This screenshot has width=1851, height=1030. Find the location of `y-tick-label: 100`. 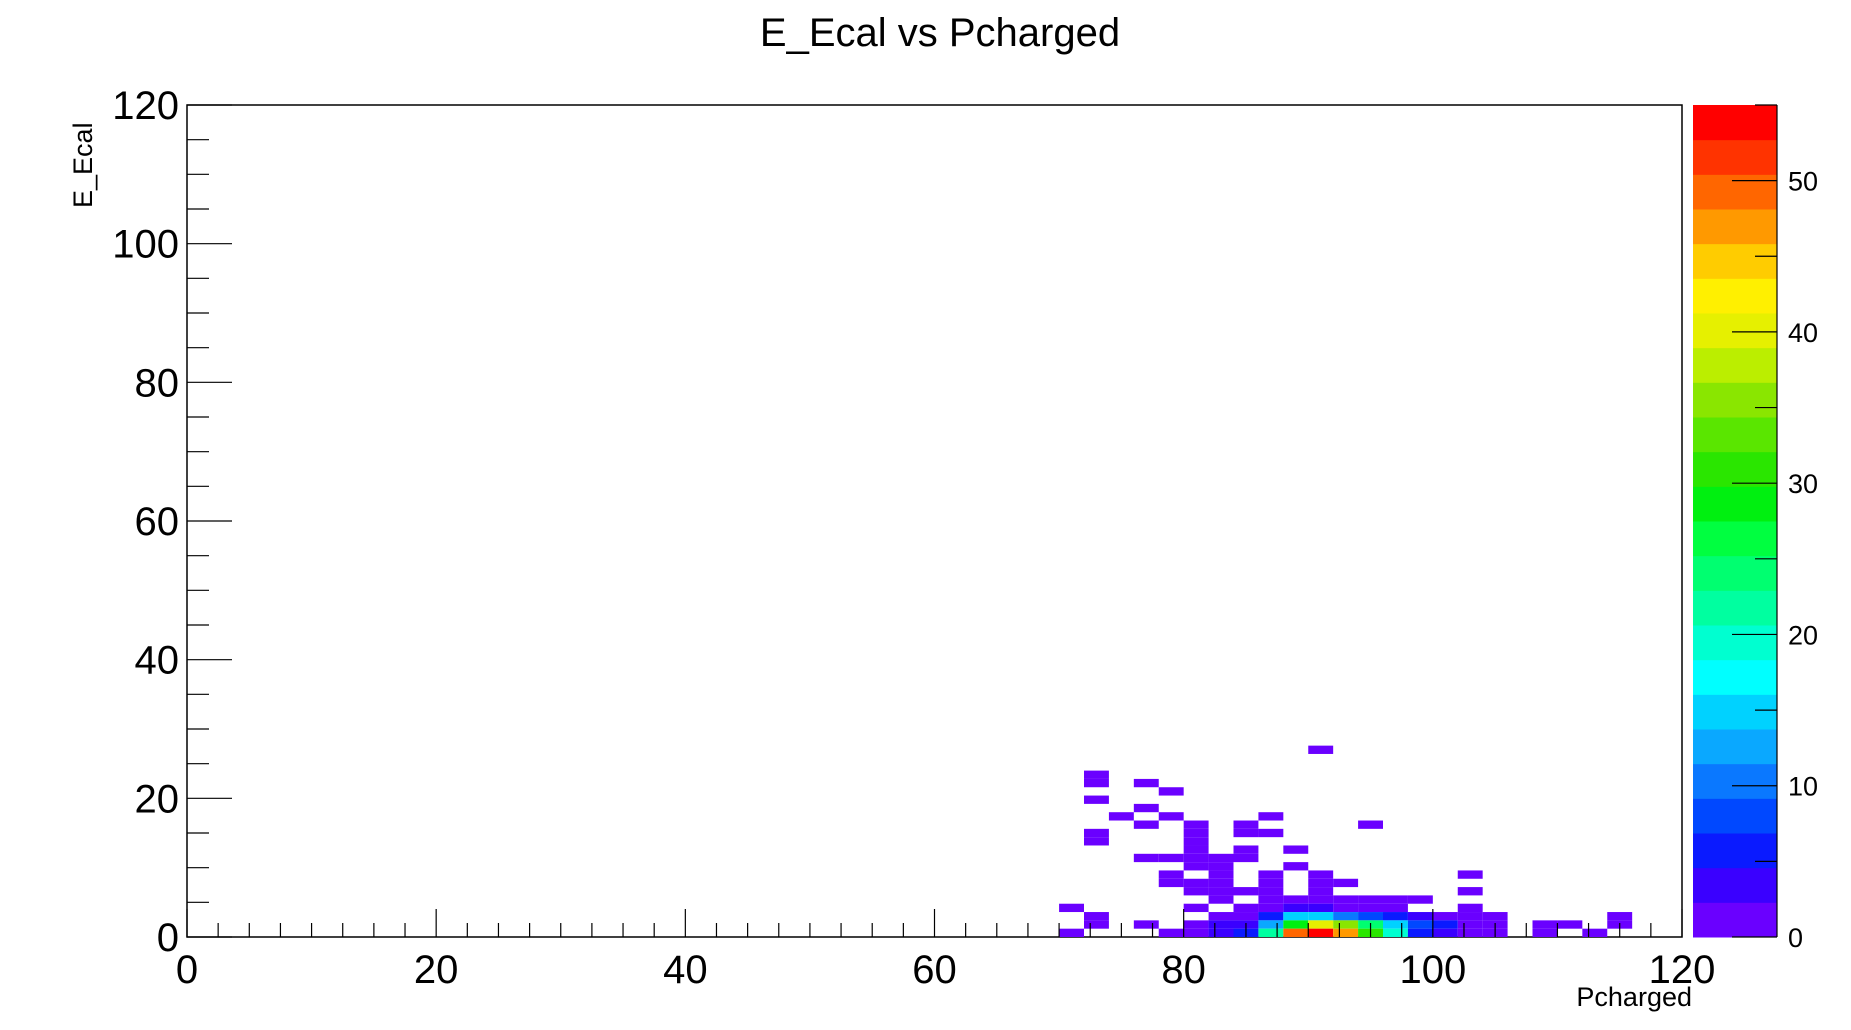

y-tick-label: 100 is located at coordinates (145, 245).